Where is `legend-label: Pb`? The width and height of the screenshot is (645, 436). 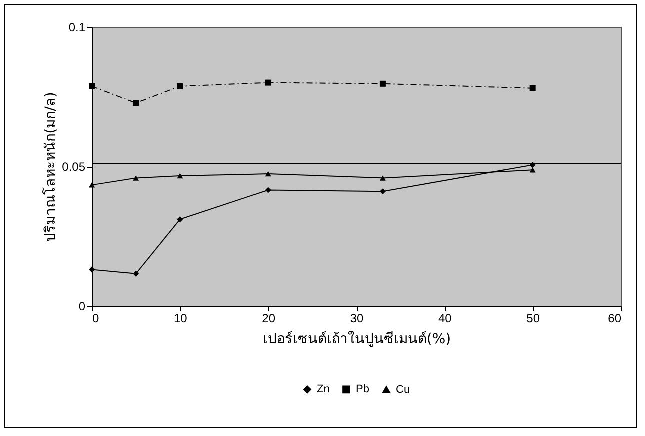
legend-label: Pb is located at coordinates (363, 390).